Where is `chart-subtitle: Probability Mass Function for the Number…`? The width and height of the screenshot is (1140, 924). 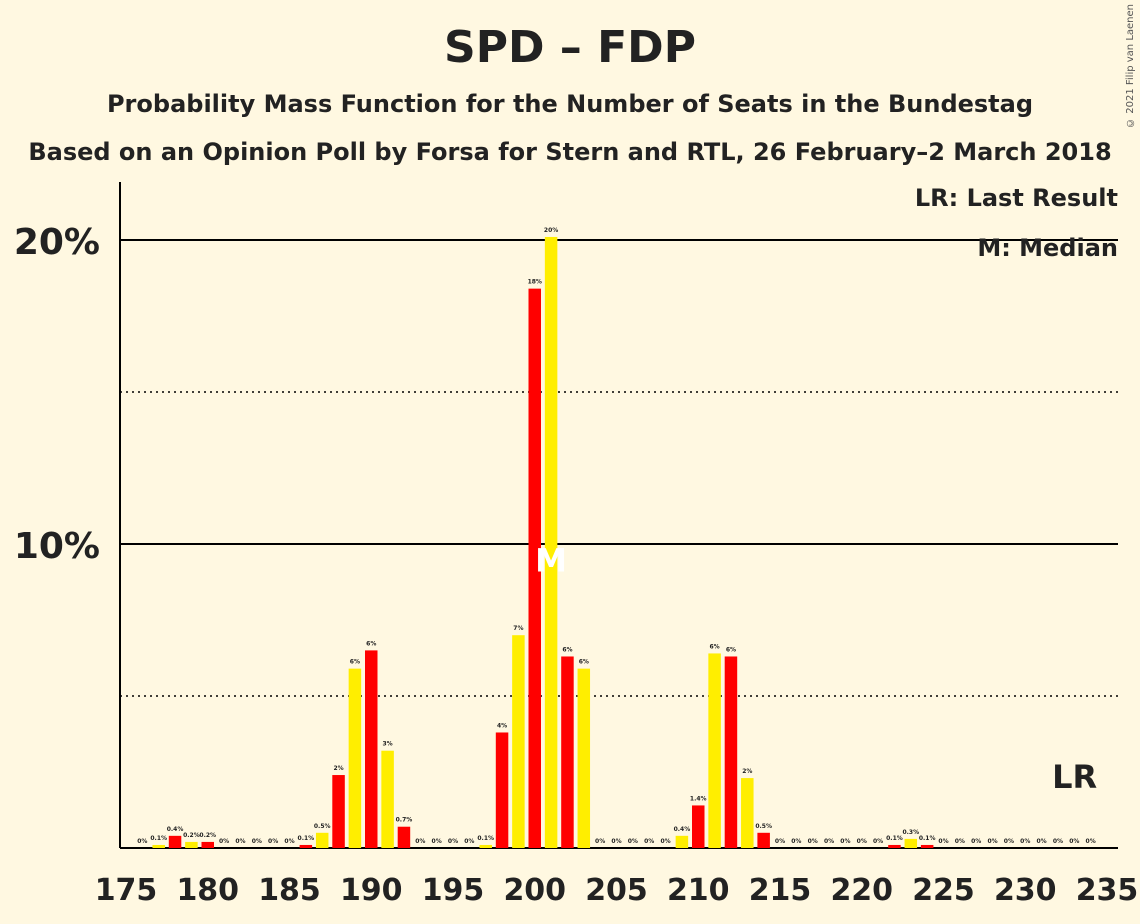
chart-subtitle: Probability Mass Function for the Number… is located at coordinates (570, 104).